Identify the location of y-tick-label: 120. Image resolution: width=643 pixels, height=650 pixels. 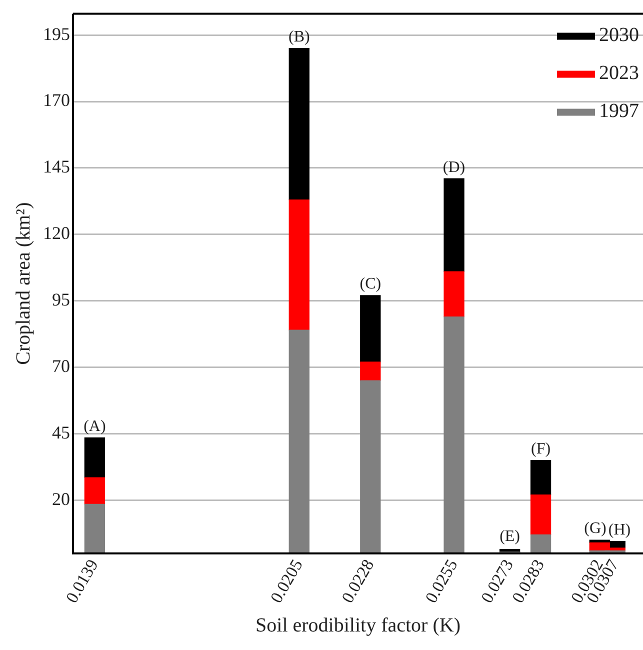
(56, 233).